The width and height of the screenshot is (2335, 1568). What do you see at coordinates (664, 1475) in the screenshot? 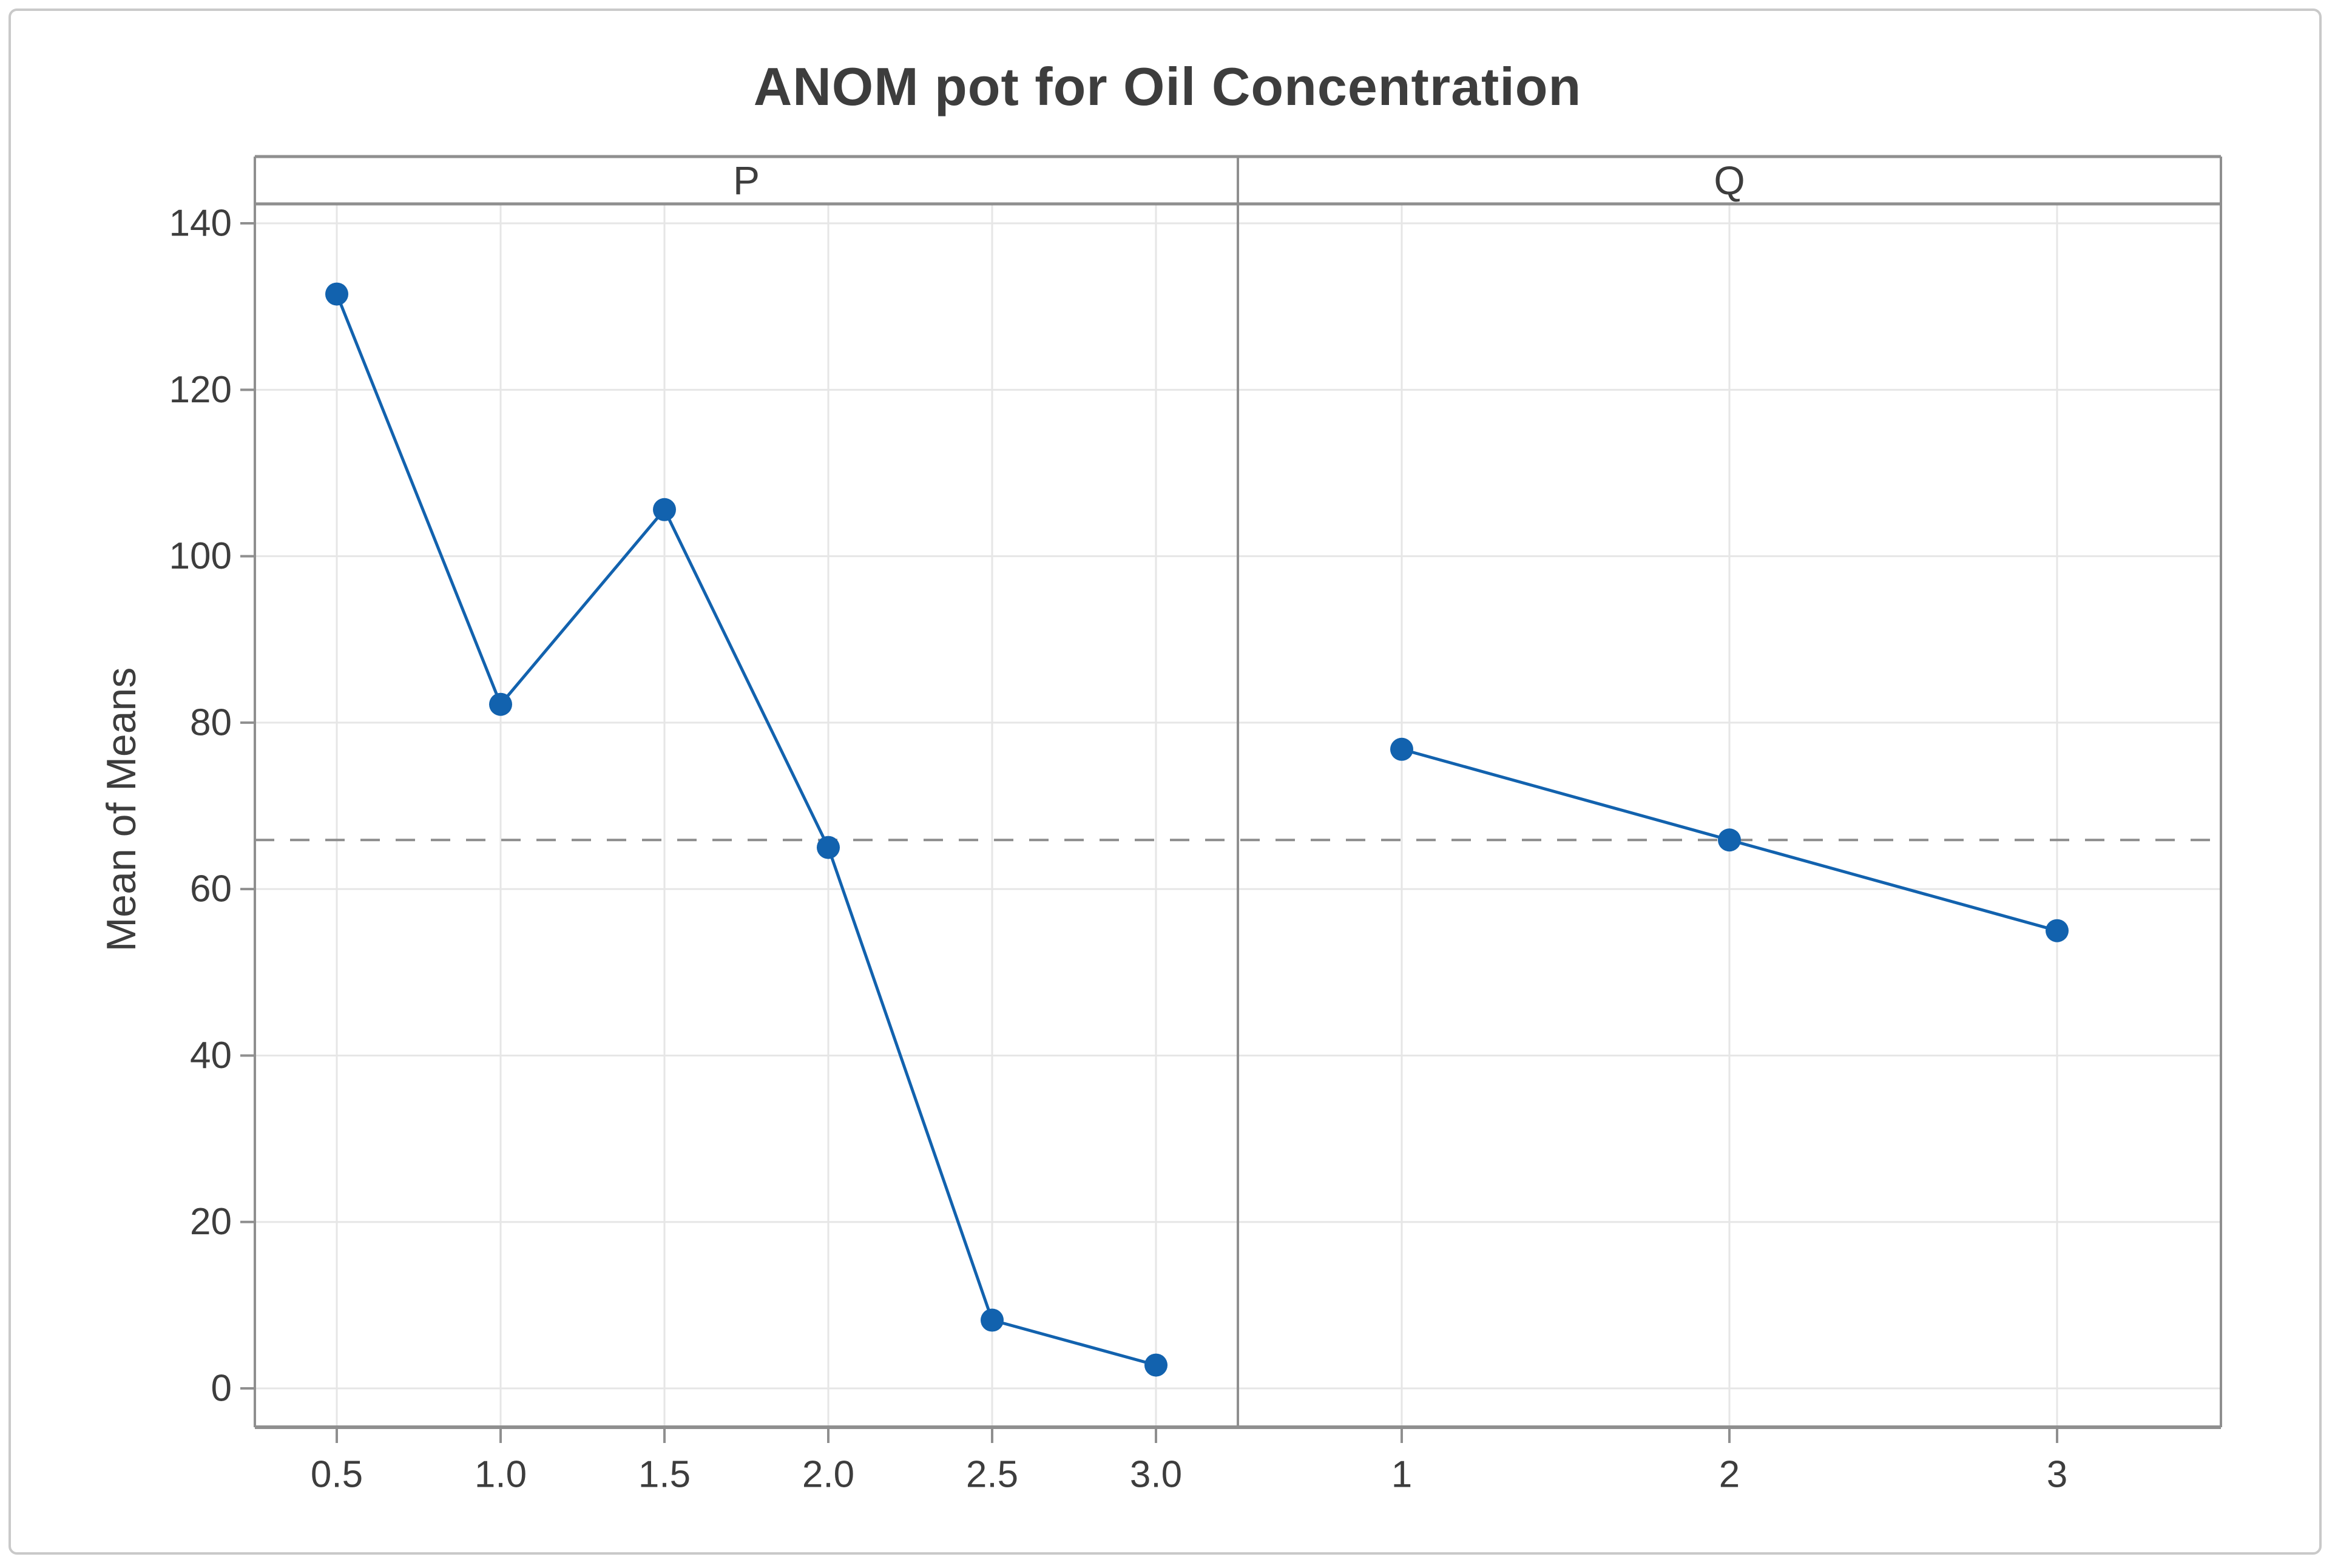
I see `x-tick-label: 1.5` at bounding box center [664, 1475].